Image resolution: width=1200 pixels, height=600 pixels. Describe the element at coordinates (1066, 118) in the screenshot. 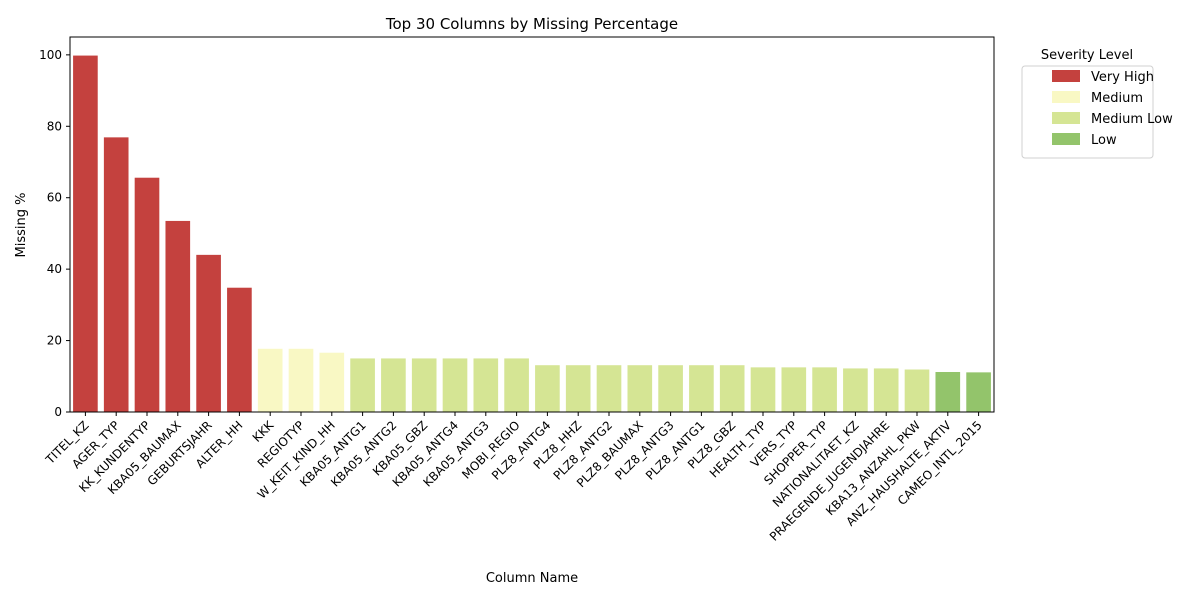

I see `legend-swatch-medium-low` at that location.